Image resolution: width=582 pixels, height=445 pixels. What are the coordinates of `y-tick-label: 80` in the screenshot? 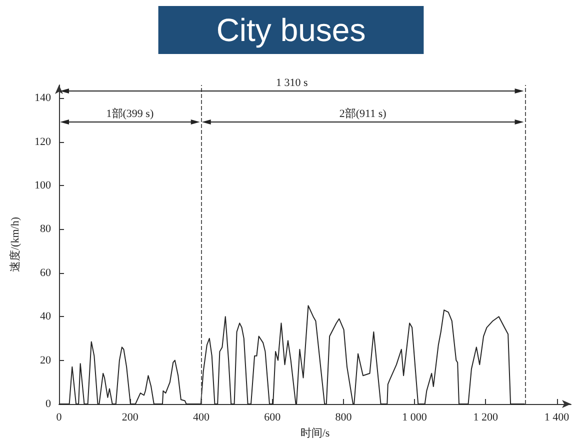 It's located at (46, 229).